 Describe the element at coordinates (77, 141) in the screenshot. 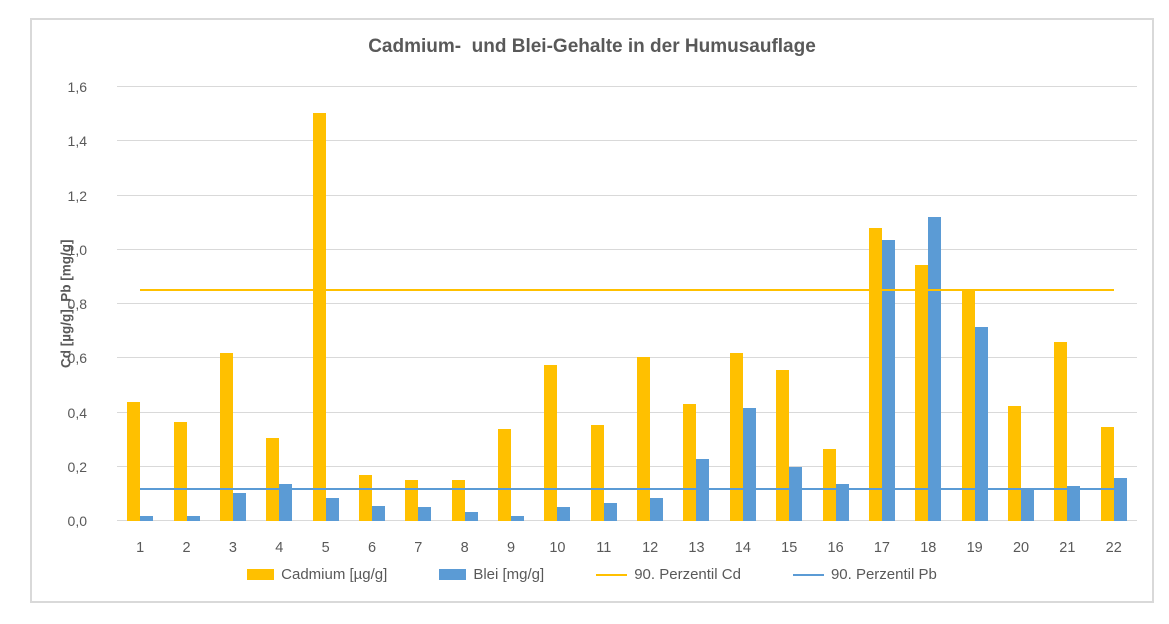

I see `y-axis-tick-label: 1,4` at that location.